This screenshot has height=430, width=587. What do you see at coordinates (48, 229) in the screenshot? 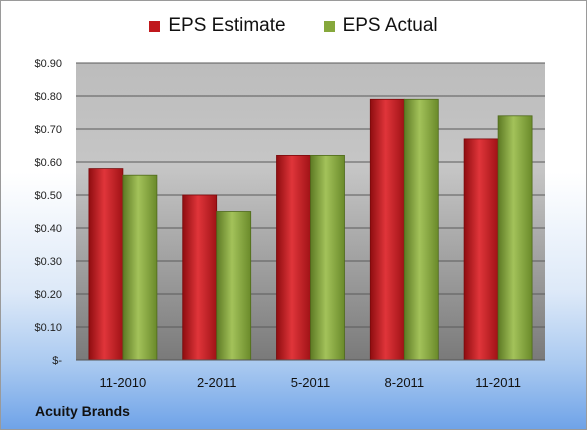
I see `y-tick-label: $0.40` at bounding box center [48, 229].